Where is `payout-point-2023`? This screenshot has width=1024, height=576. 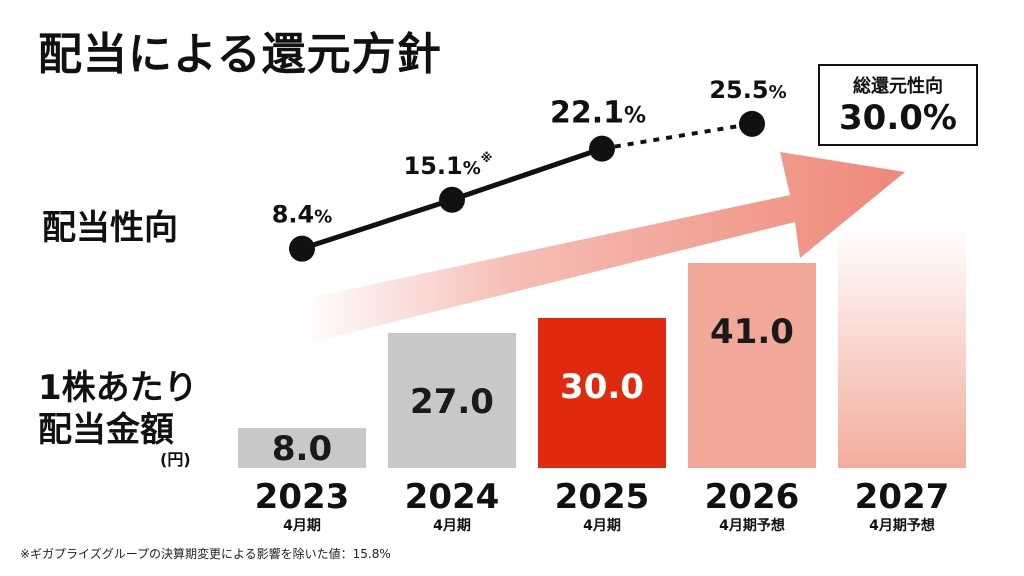
payout-point-2023 is located at coordinates (302, 248).